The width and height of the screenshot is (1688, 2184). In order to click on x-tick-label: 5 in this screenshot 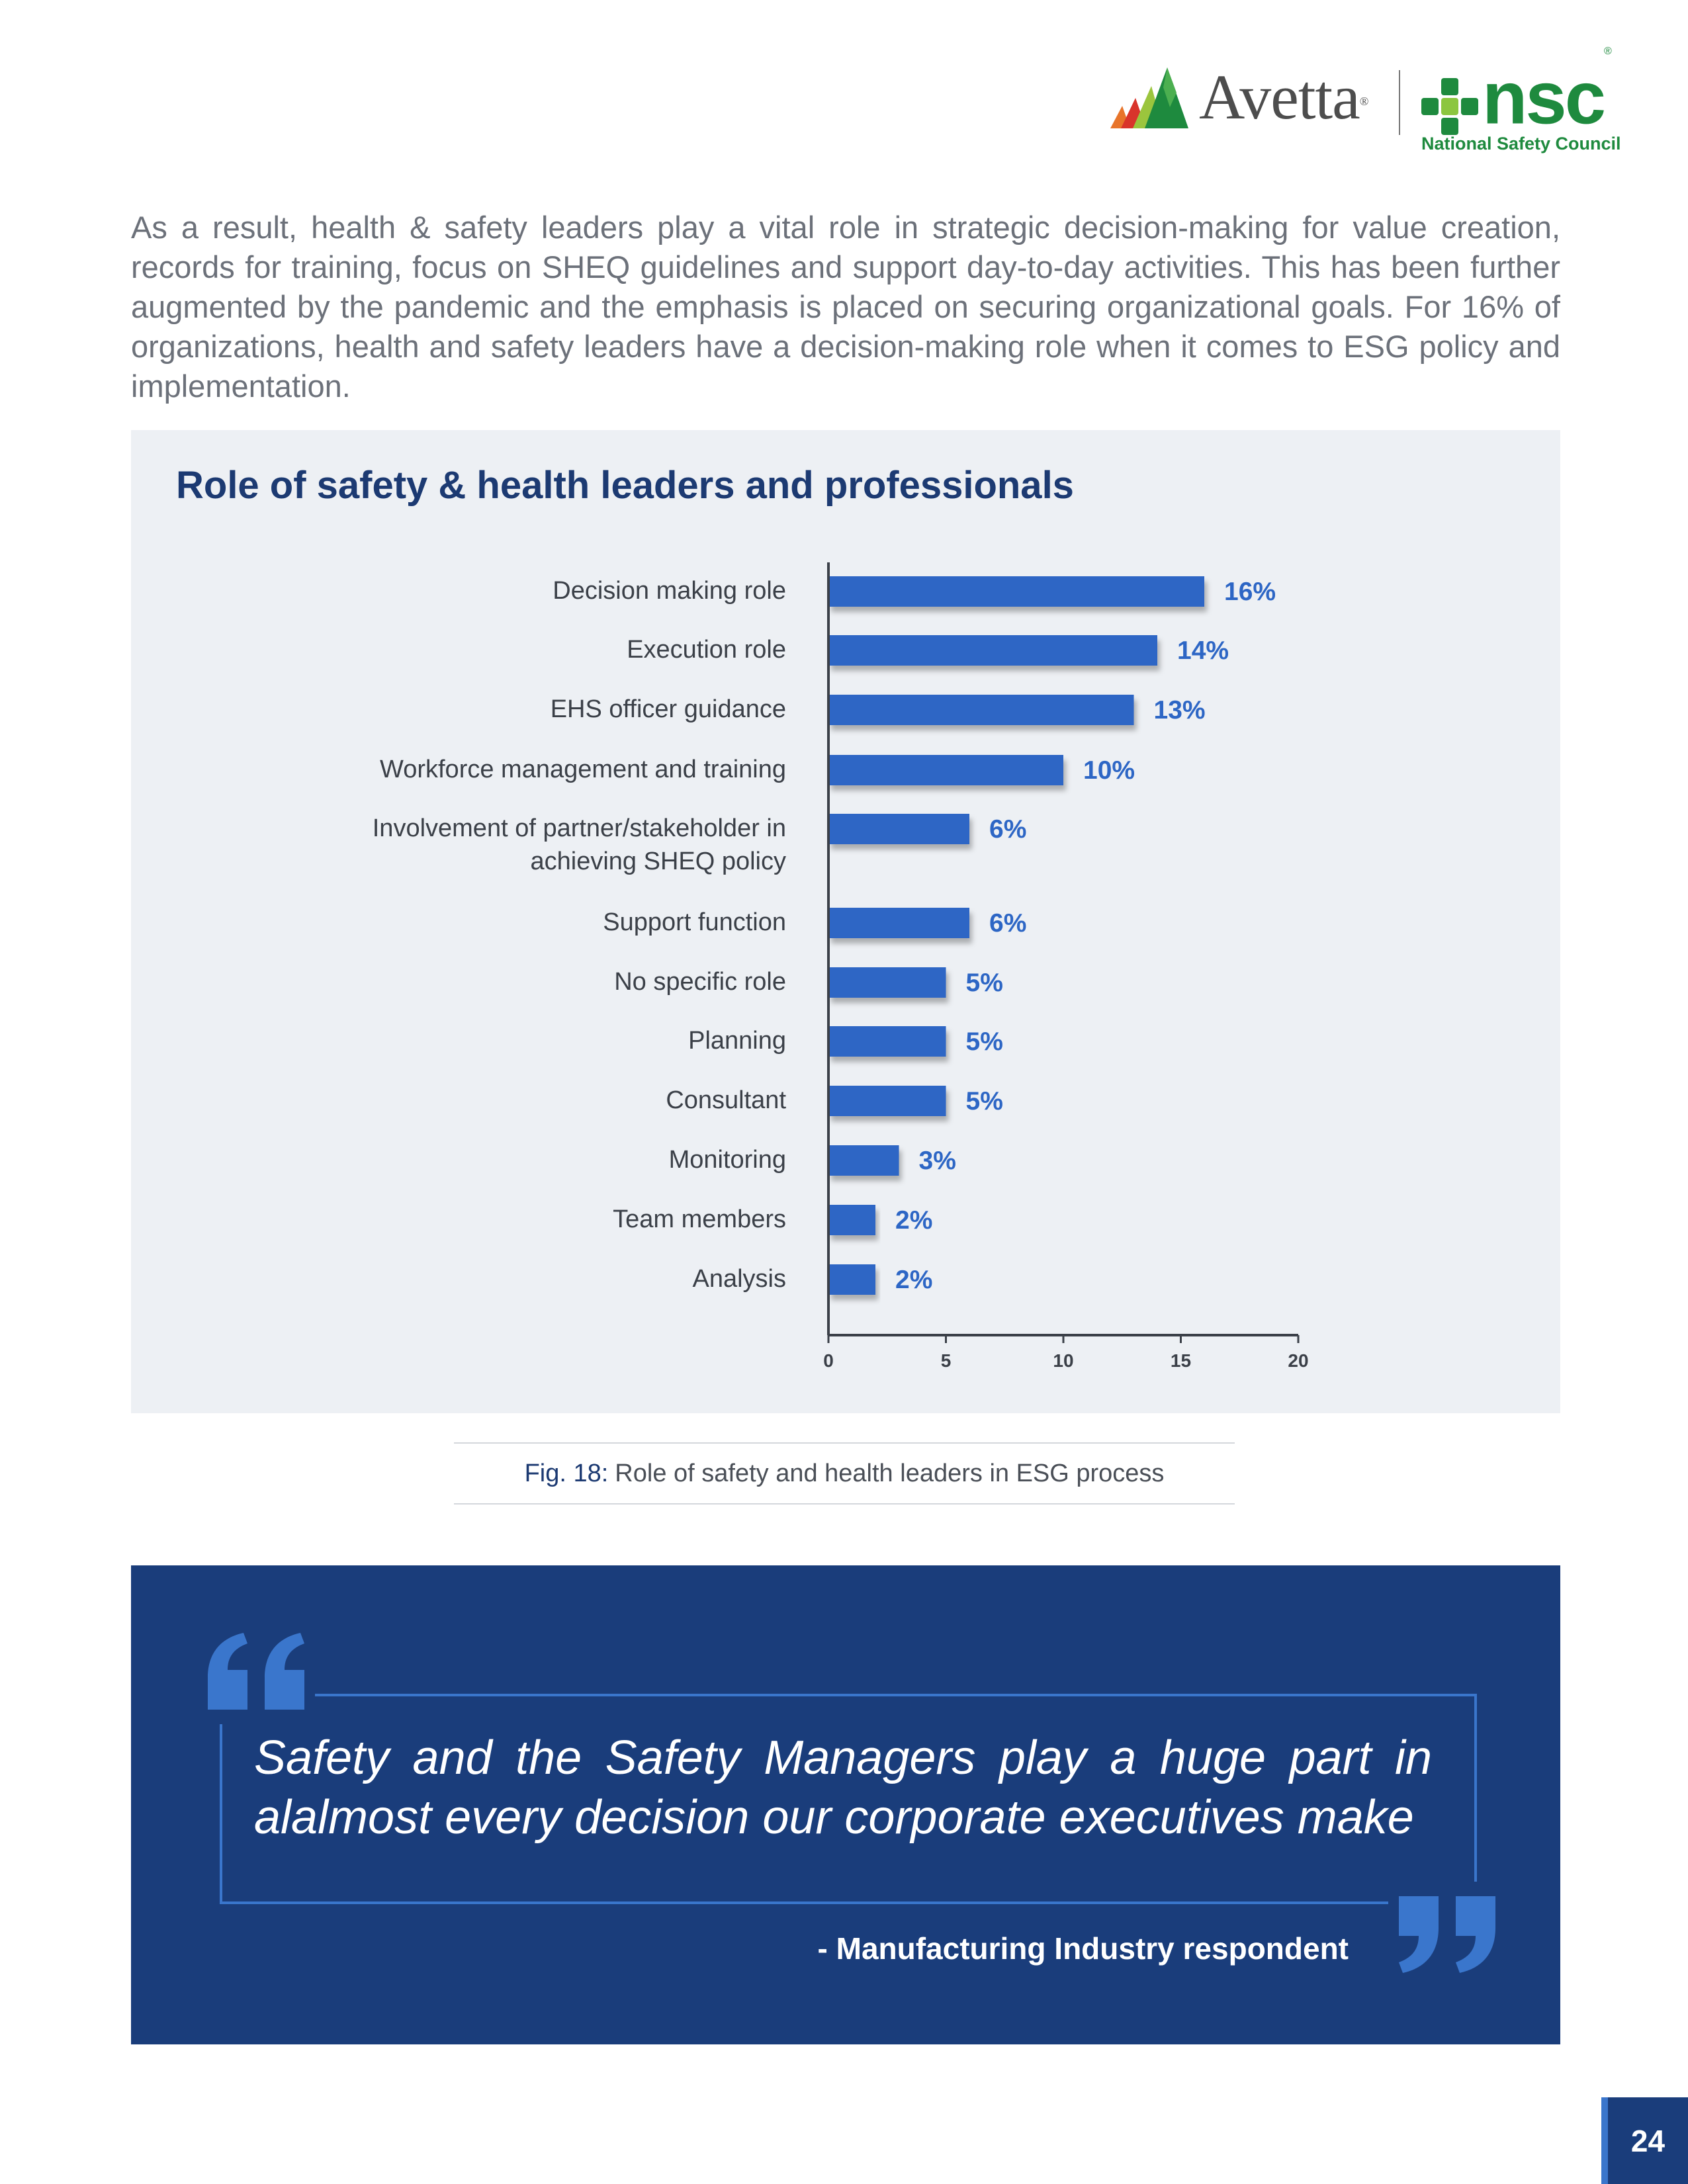, I will do `click(946, 1360)`.